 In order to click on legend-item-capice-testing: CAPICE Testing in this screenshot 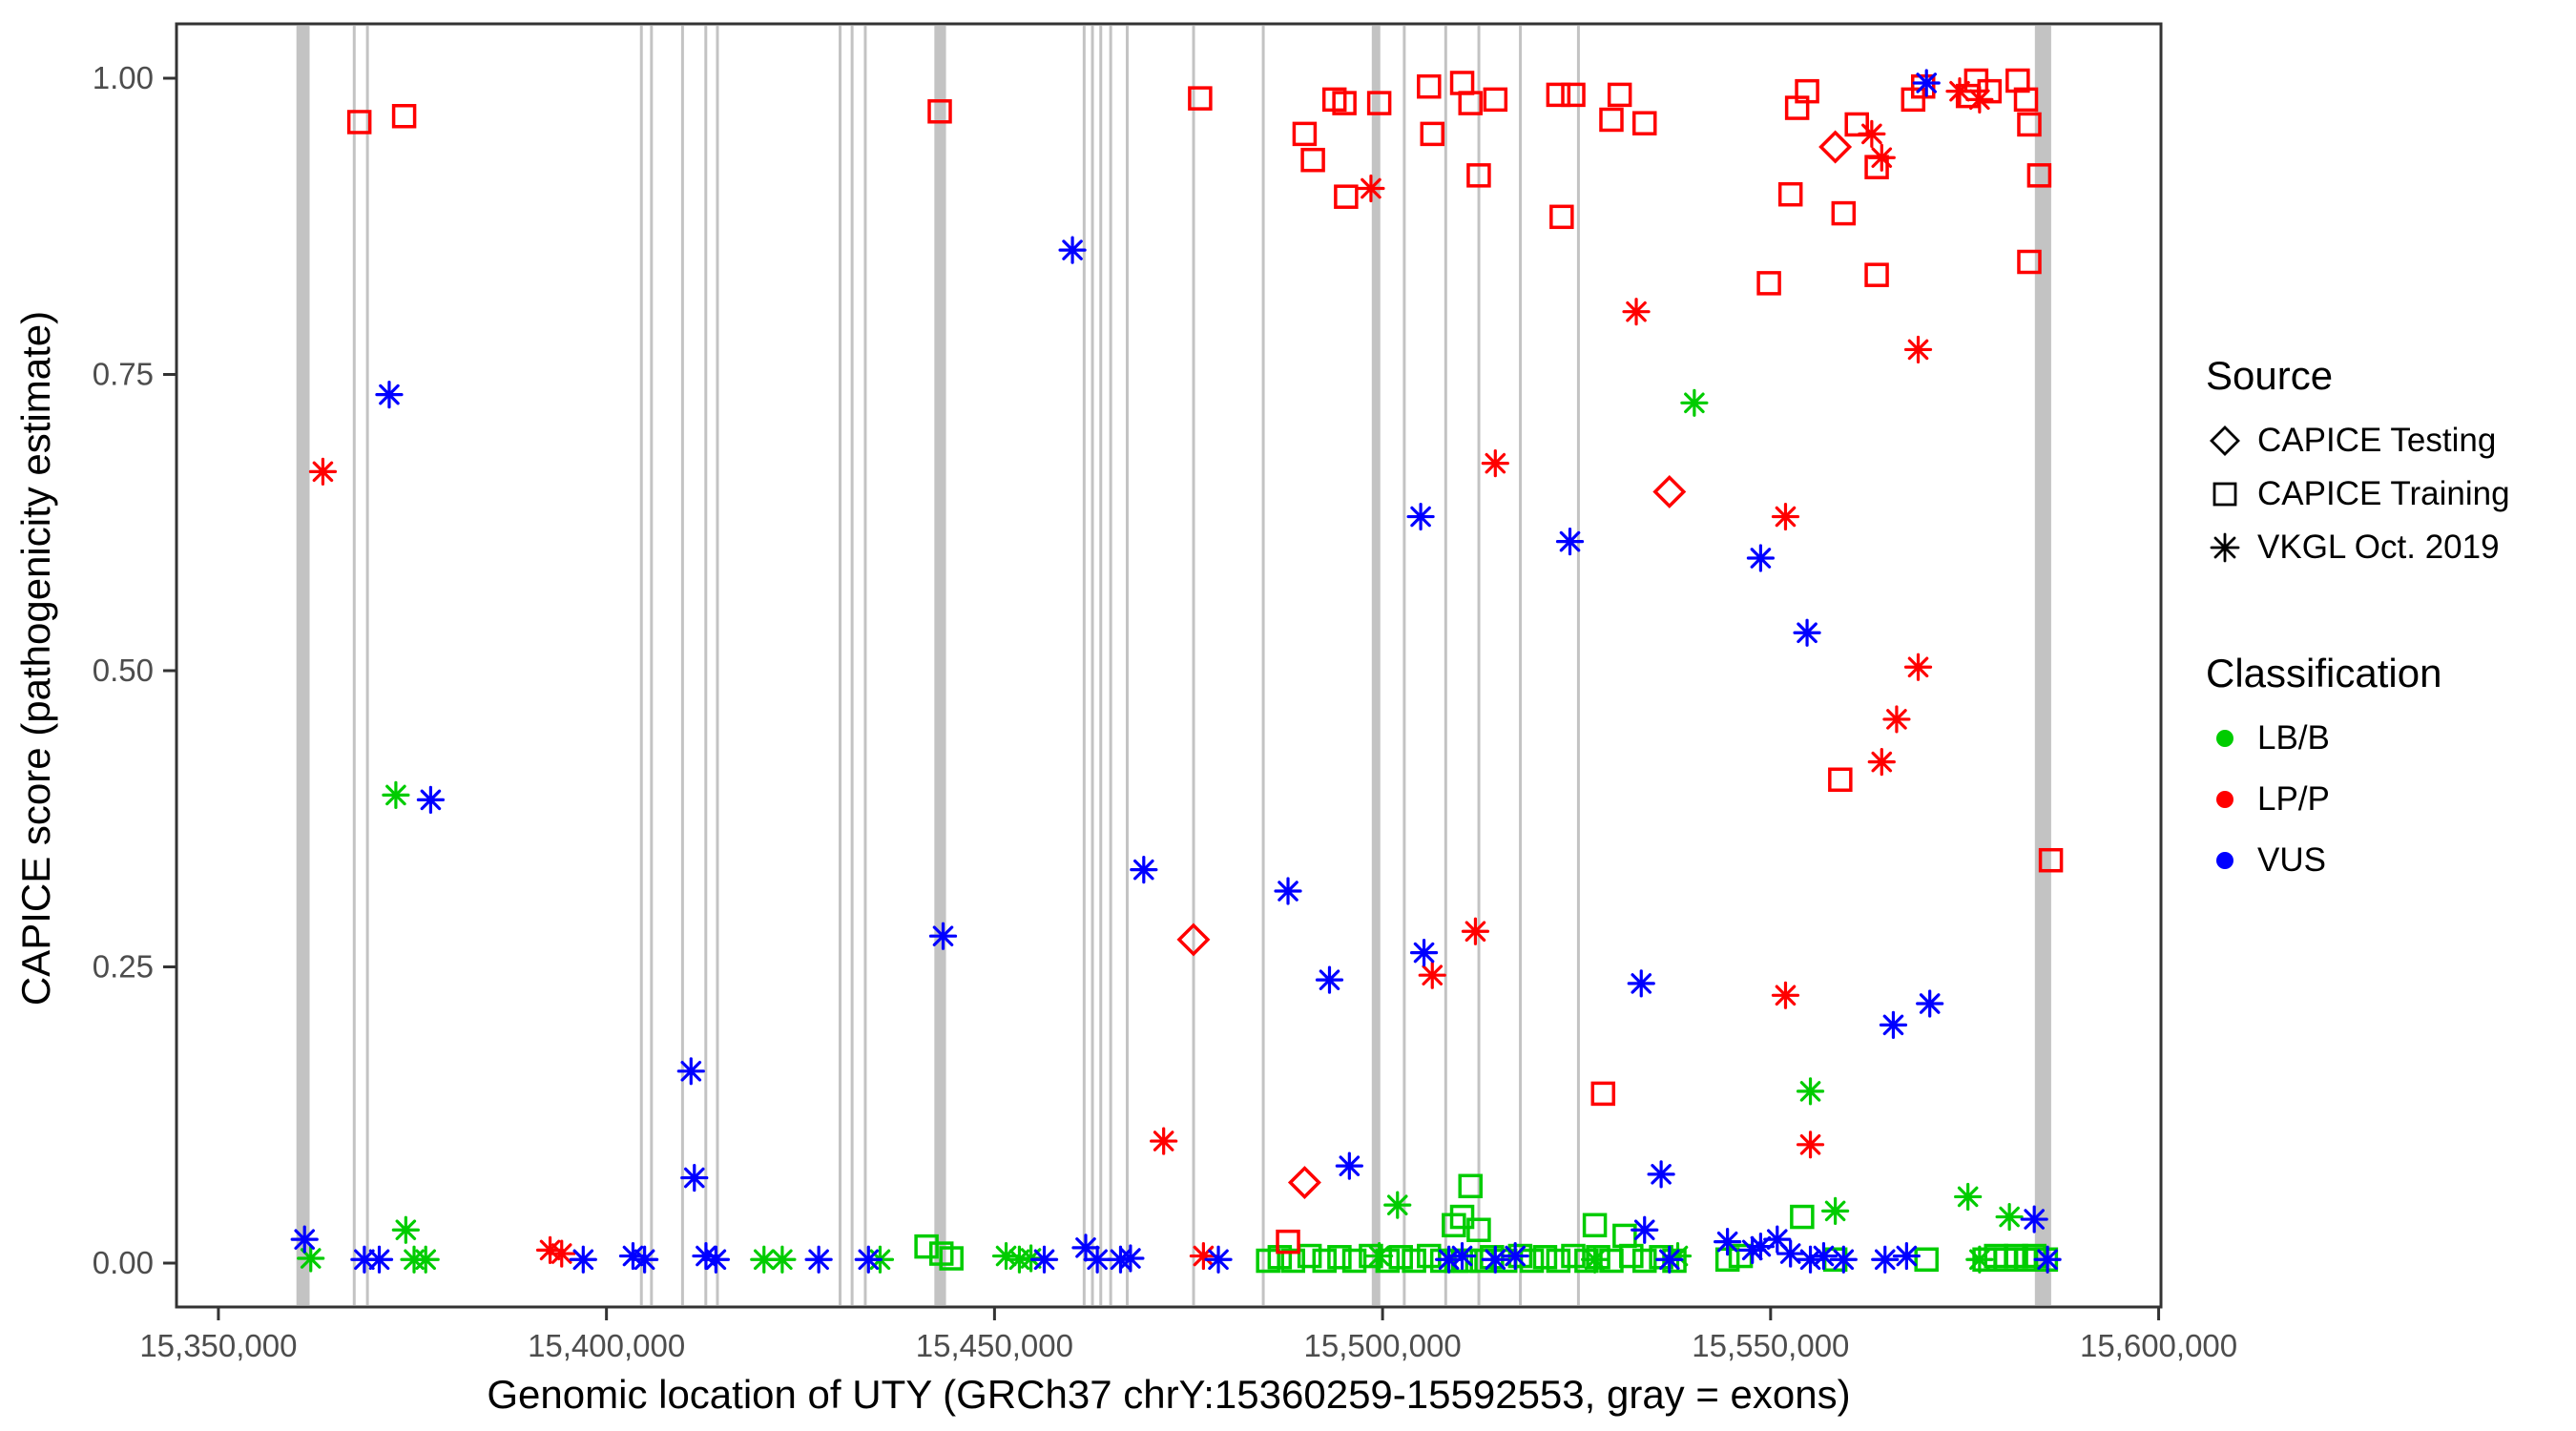, I will do `click(2387, 441)`.